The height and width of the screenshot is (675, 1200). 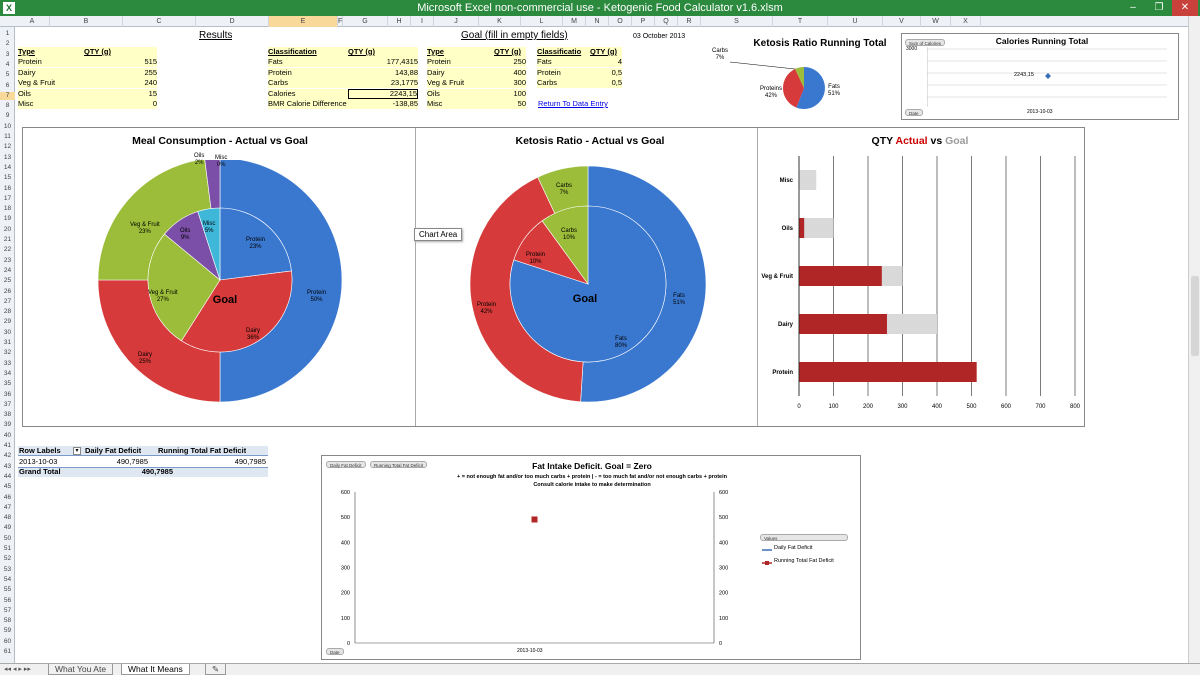 I want to click on row-header: 12, so click(x=7, y=147).